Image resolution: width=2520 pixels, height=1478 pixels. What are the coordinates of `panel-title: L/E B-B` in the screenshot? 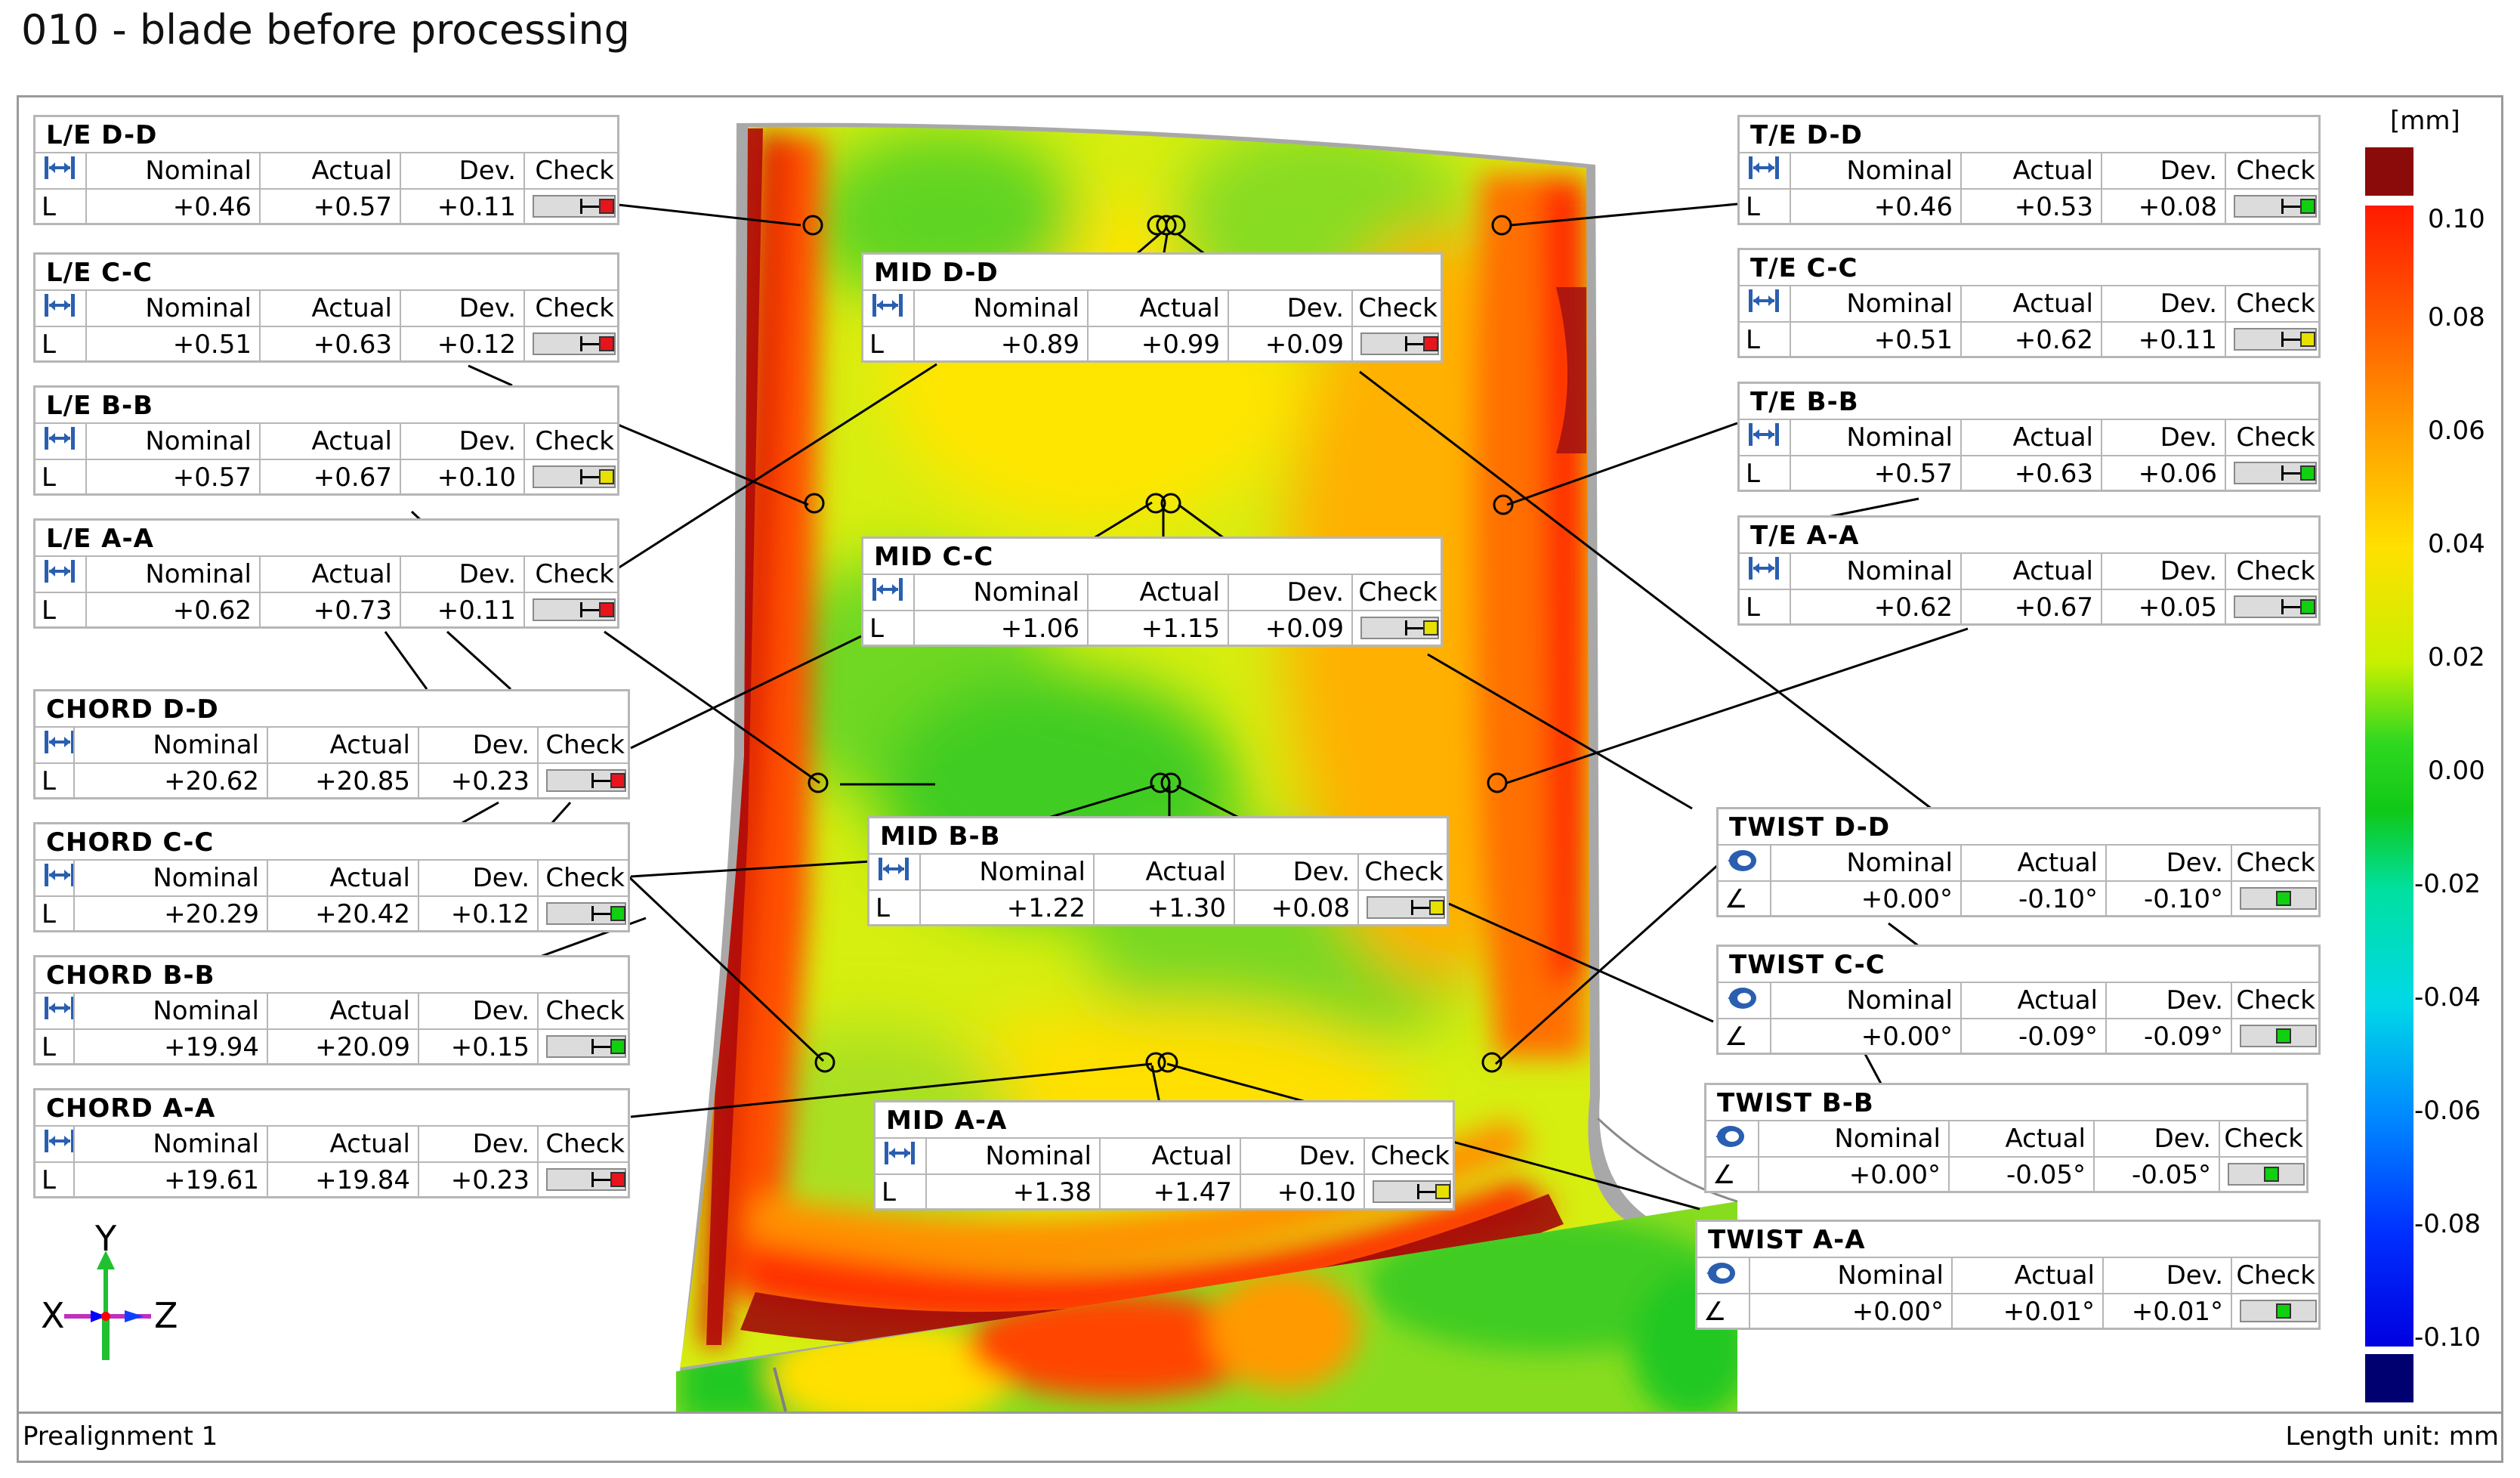 It's located at (100, 406).